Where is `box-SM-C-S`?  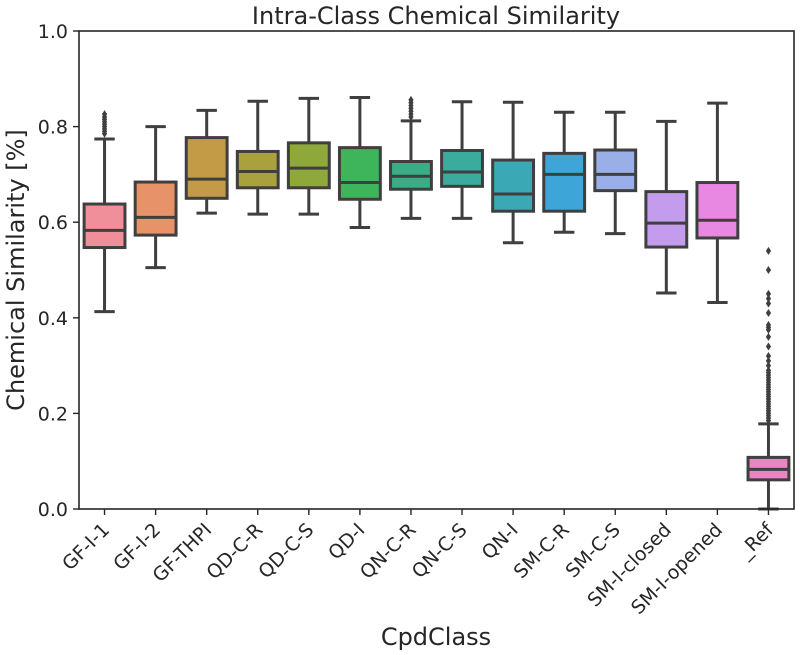
box-SM-C-S is located at coordinates (615, 173).